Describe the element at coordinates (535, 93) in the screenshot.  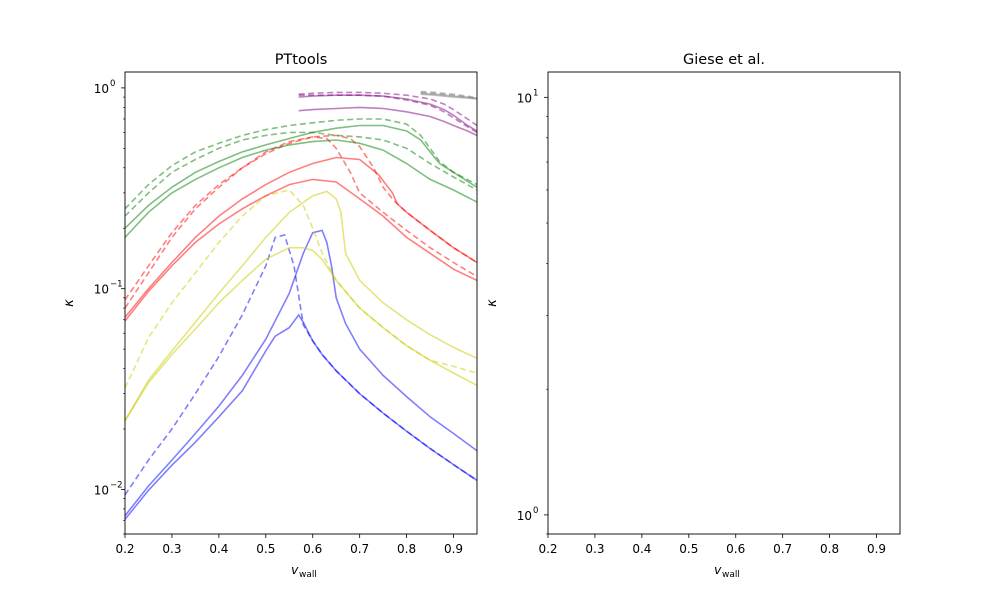
I see `y-tick-label-exponent: 1` at that location.